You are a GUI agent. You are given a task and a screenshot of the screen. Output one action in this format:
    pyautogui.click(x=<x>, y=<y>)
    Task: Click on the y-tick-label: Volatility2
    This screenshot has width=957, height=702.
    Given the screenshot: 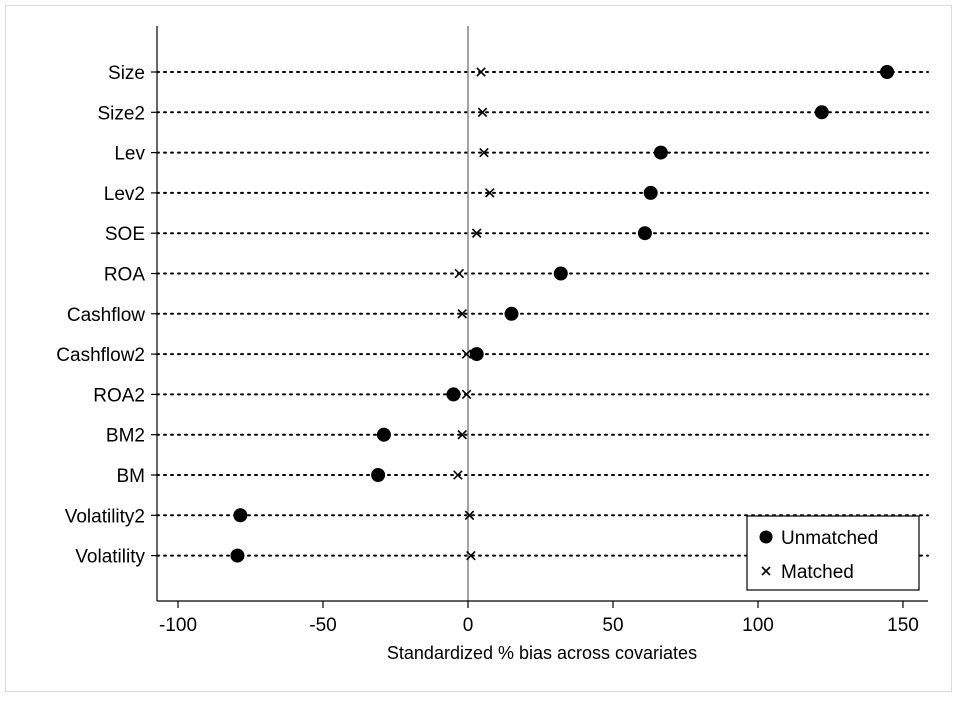 What is the action you would take?
    pyautogui.click(x=105, y=516)
    